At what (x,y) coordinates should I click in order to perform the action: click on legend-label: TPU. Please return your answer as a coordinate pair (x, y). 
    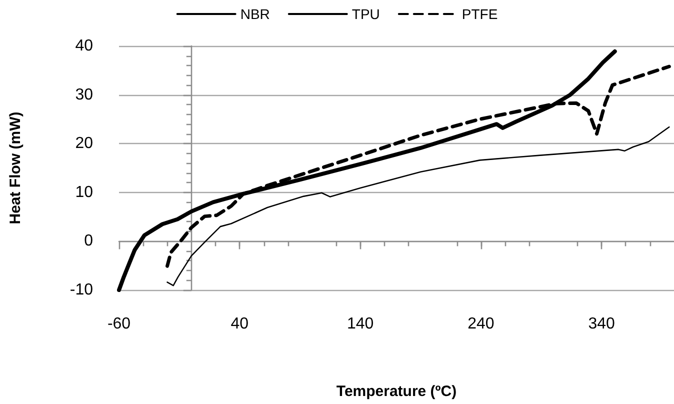
    Looking at the image, I should click on (366, 14).